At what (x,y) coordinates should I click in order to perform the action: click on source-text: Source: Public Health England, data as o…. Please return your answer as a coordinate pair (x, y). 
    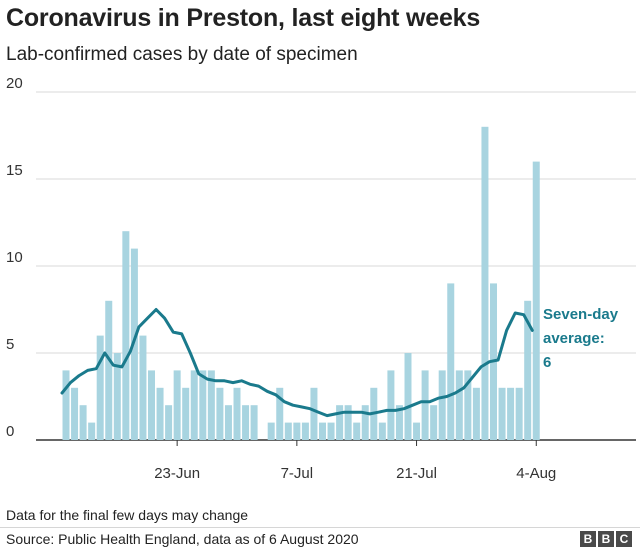
    Looking at the image, I should click on (182, 539).